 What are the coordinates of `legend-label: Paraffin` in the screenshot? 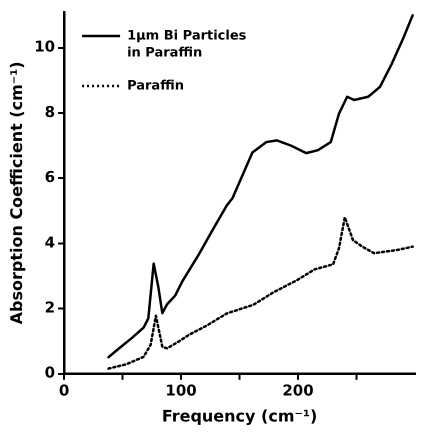 It's located at (155, 86).